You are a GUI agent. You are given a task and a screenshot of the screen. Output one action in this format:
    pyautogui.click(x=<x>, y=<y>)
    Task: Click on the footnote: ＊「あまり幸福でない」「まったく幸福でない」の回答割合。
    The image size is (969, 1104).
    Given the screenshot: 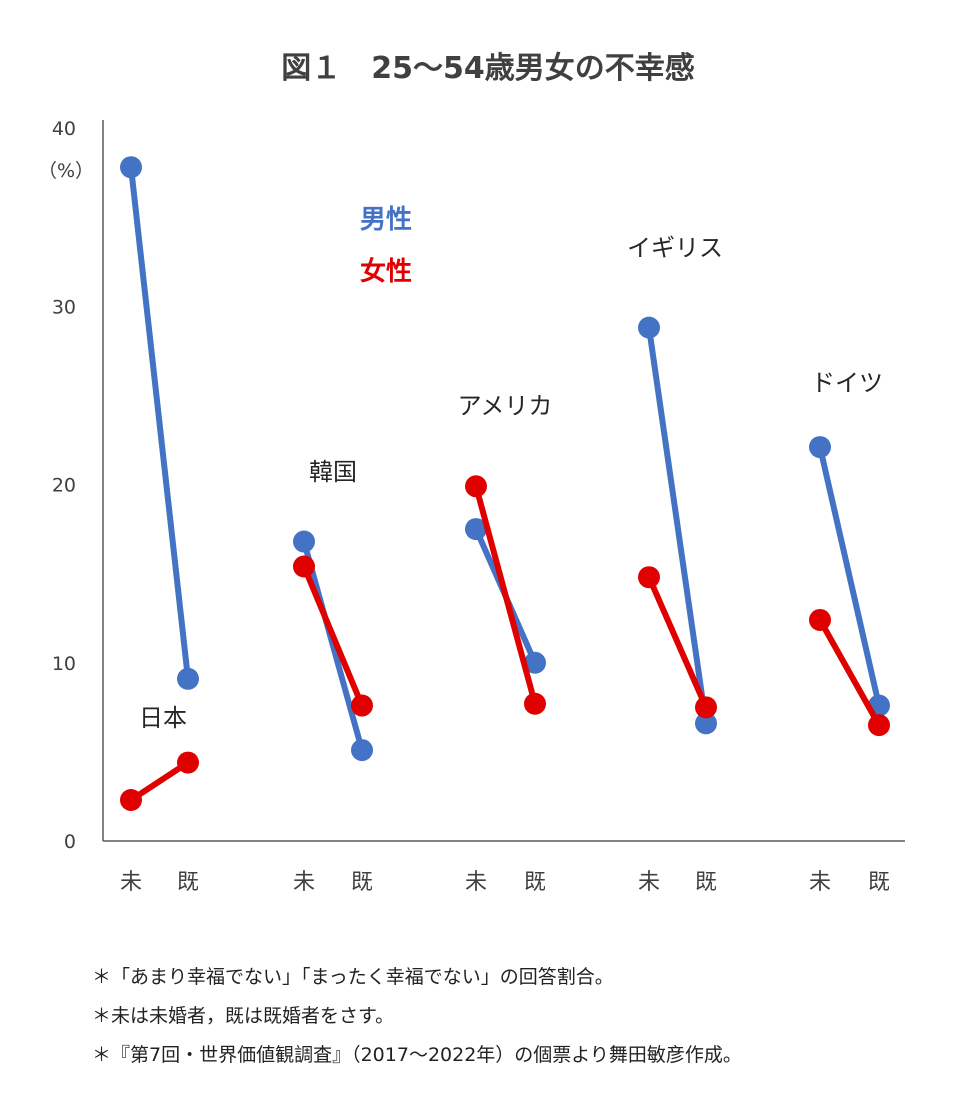 What is the action you would take?
    pyautogui.click(x=353, y=977)
    